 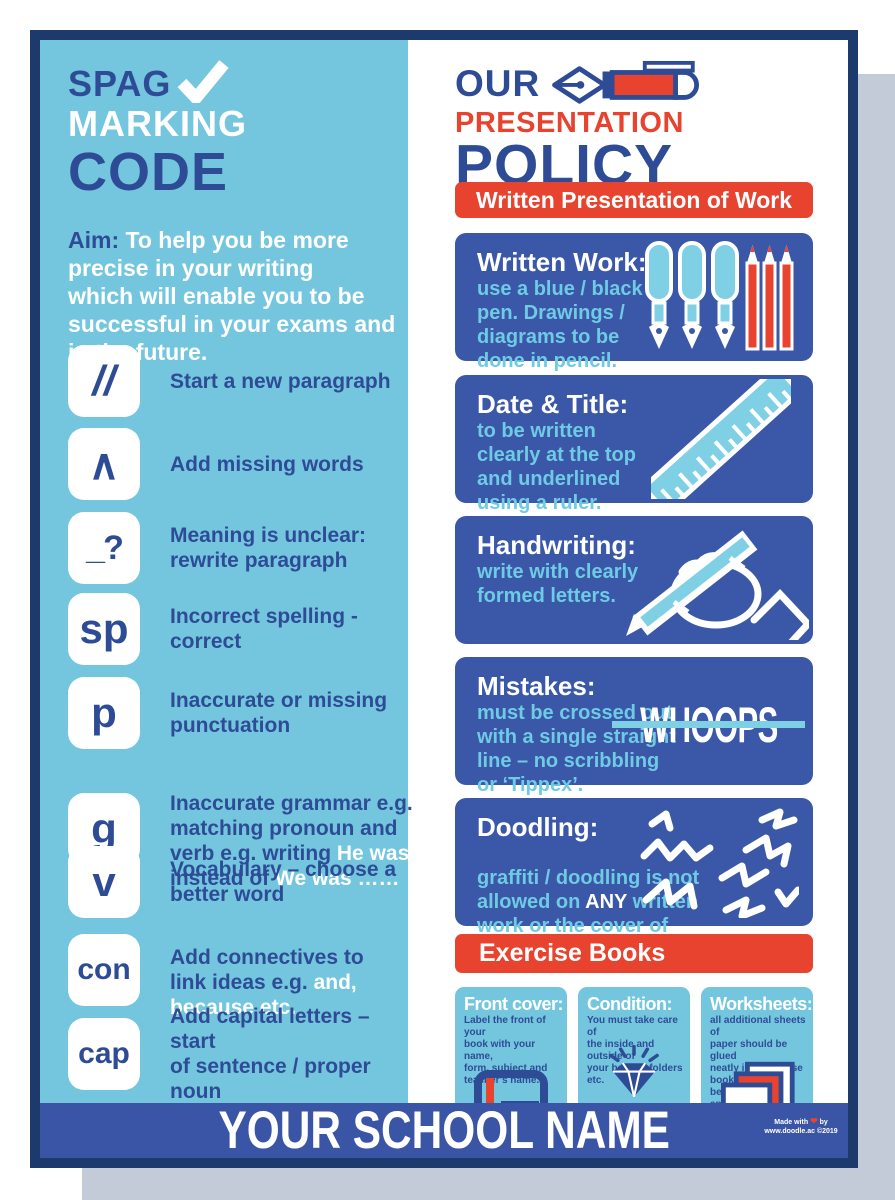 What do you see at coordinates (814, 1121) in the screenshot?
I see `heart-icon: ❤` at bounding box center [814, 1121].